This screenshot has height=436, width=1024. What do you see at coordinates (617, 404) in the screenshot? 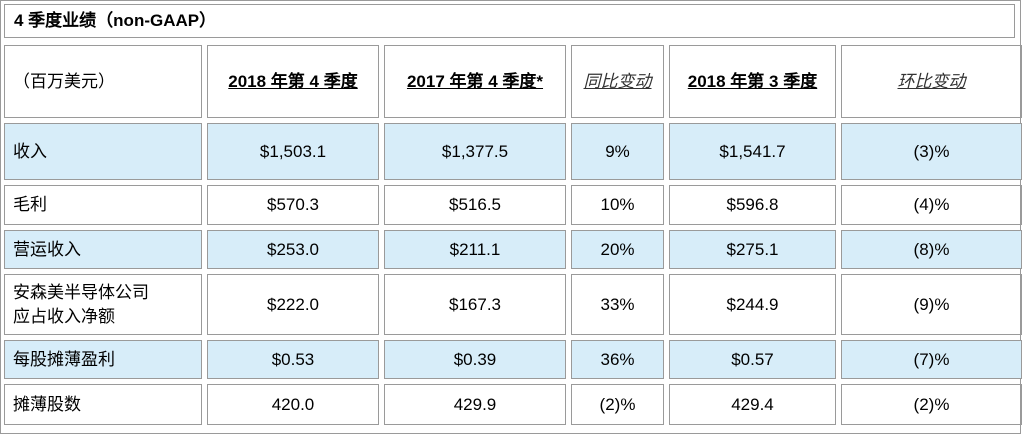
I see `cell-yoy: (2)%` at bounding box center [617, 404].